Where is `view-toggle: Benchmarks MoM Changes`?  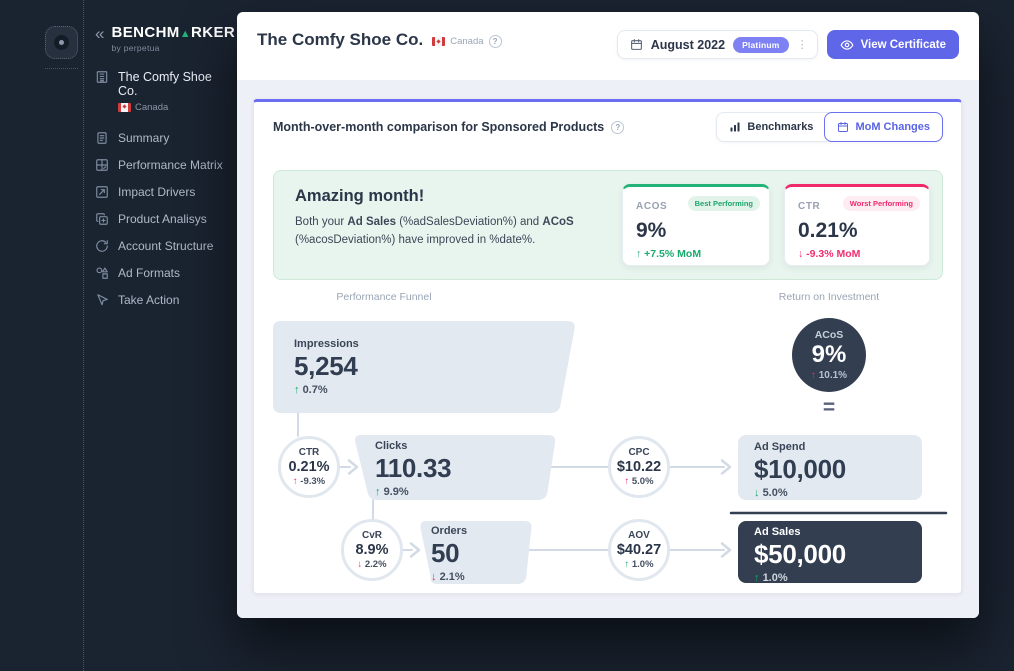 view-toggle: Benchmarks MoM Changes is located at coordinates (829, 127).